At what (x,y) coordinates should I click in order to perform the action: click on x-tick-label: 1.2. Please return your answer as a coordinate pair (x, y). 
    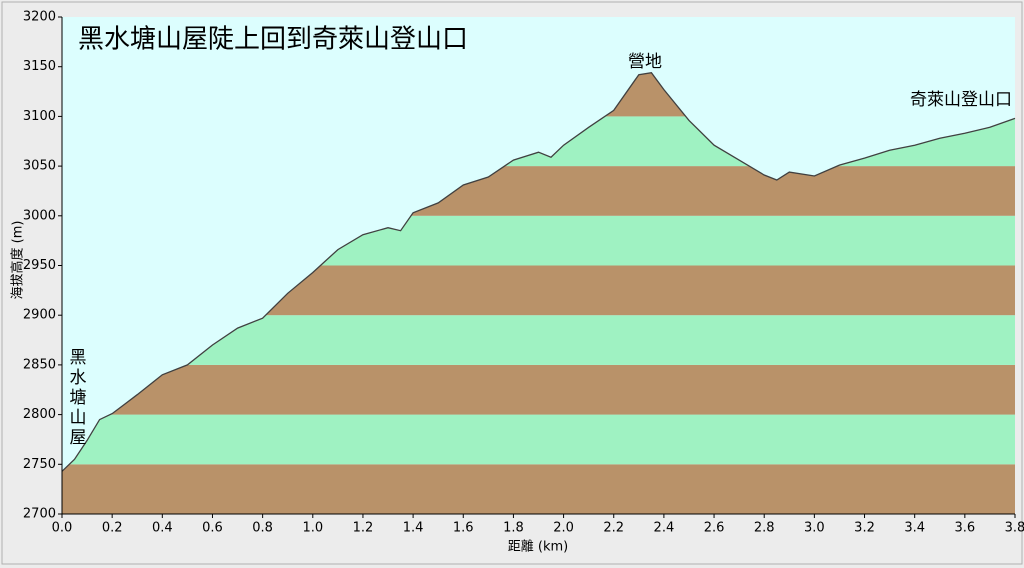
    Looking at the image, I should click on (363, 528).